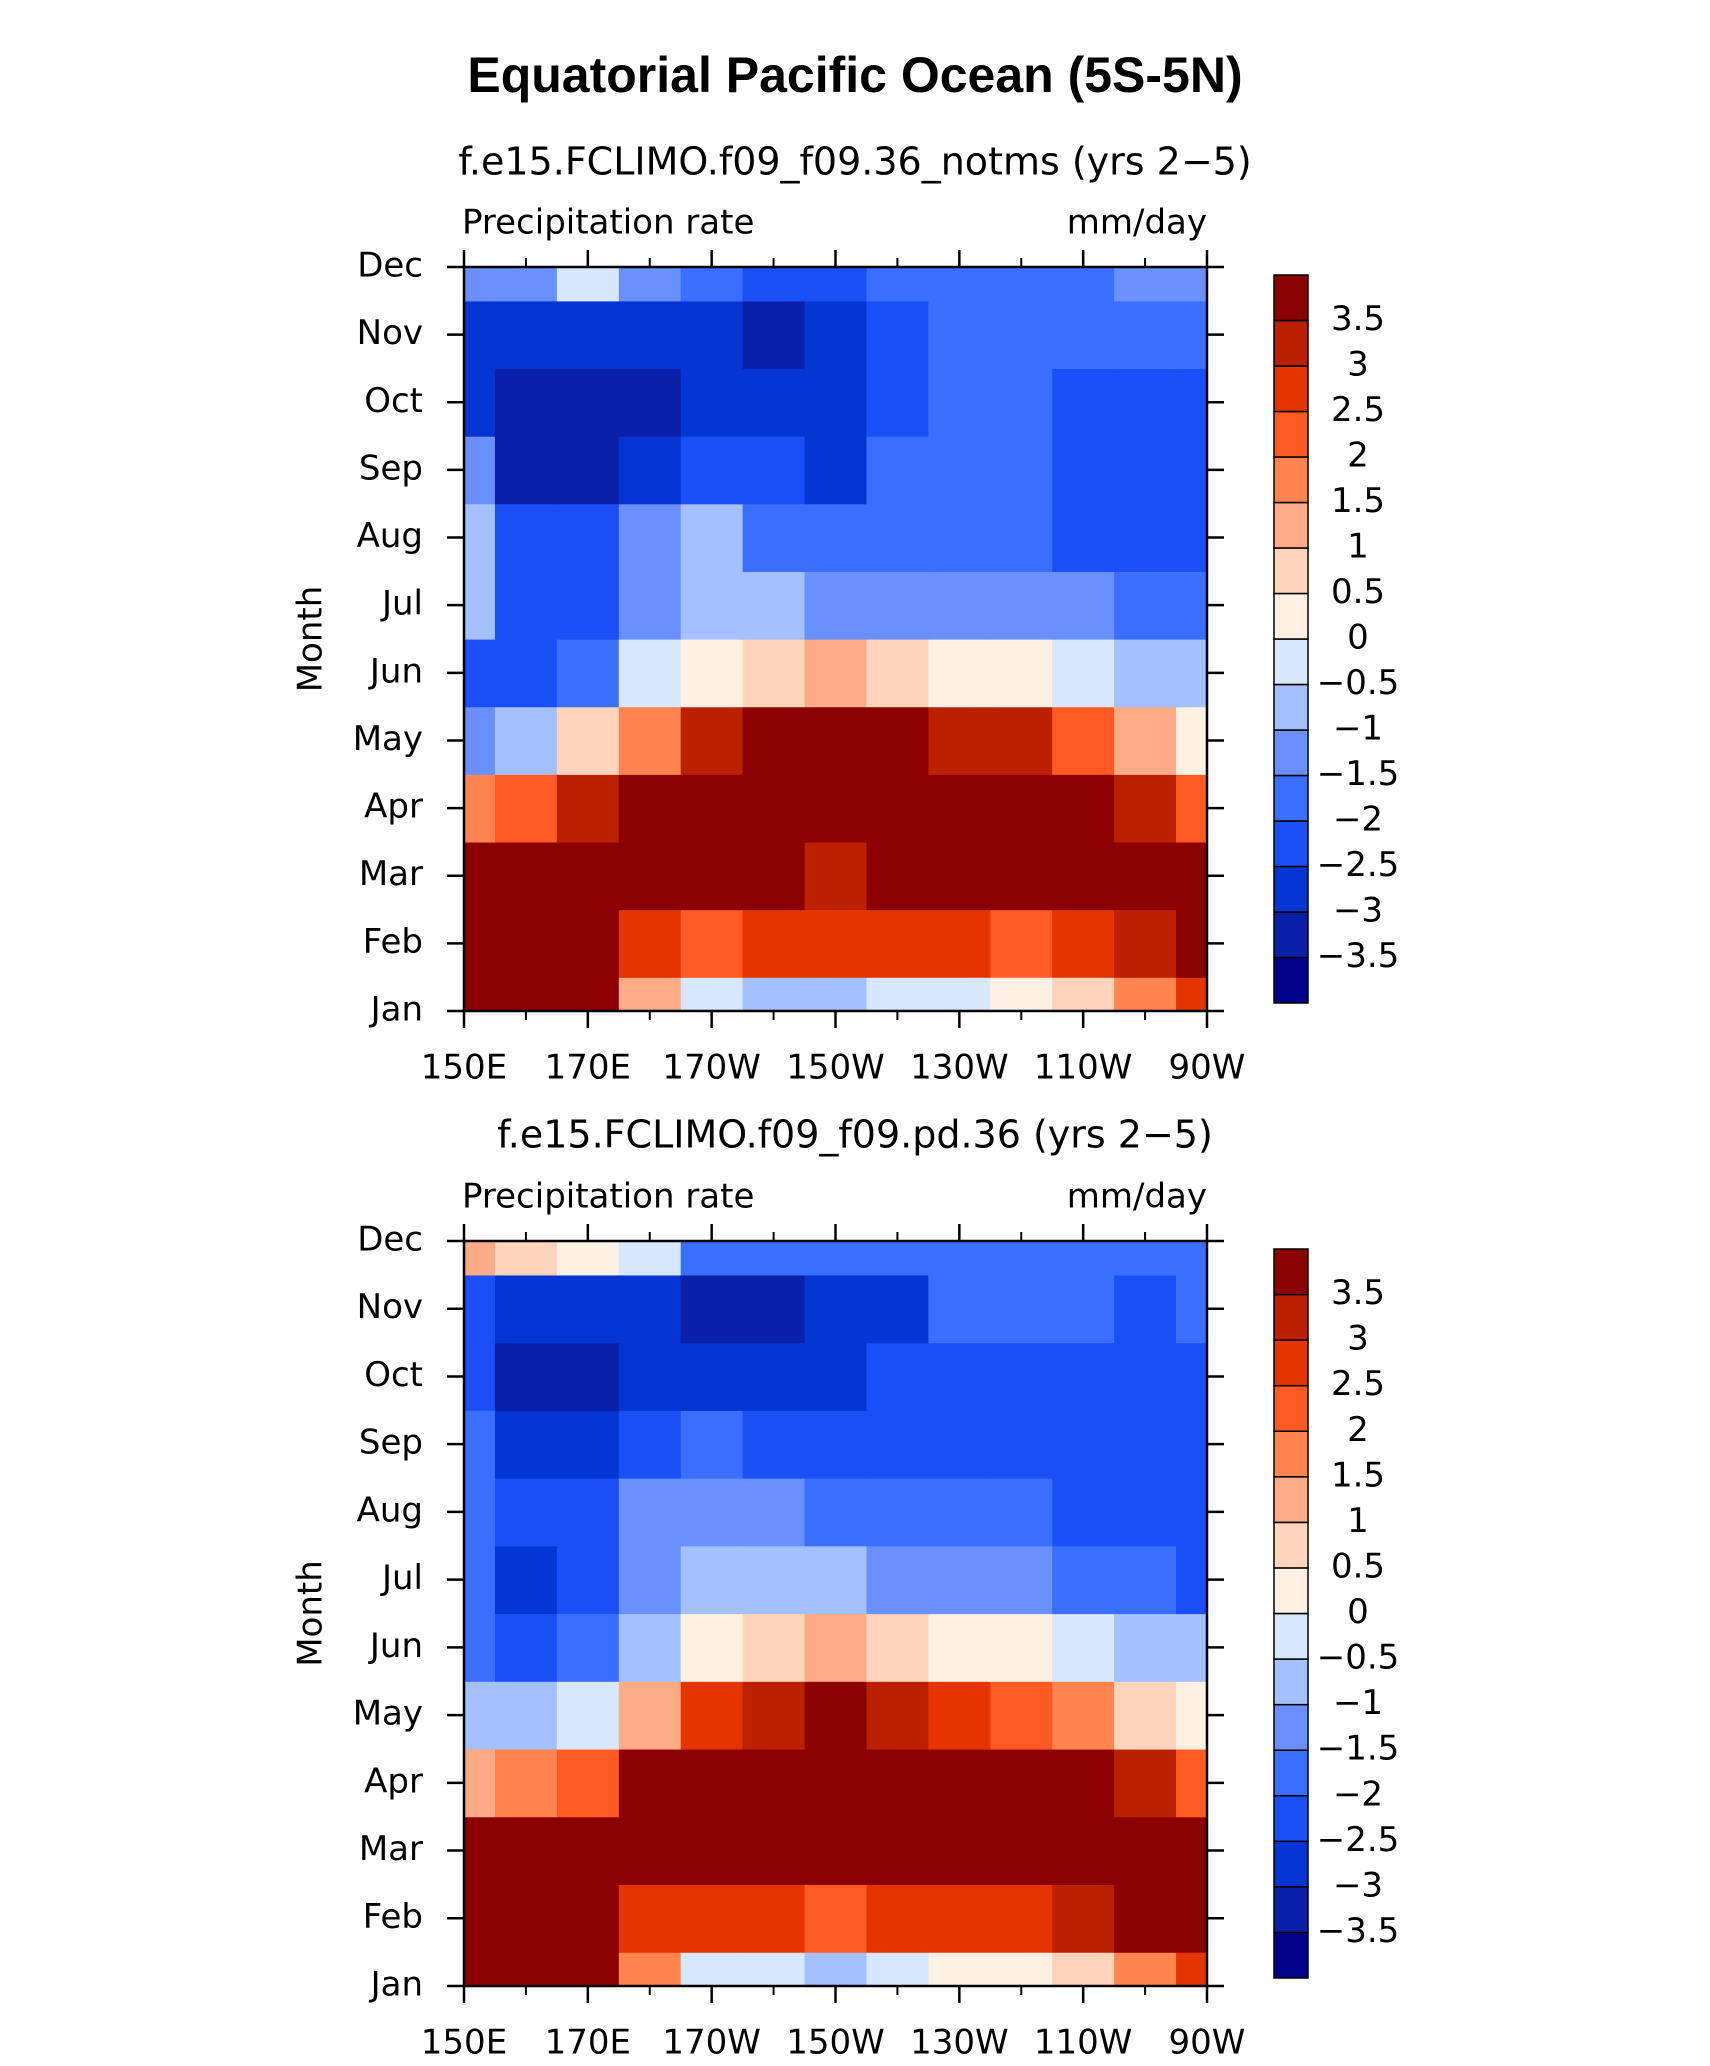 The image size is (1710, 2066). Describe the element at coordinates (1358, 1384) in the screenshot. I see `colorbar-label: 2.5` at that location.